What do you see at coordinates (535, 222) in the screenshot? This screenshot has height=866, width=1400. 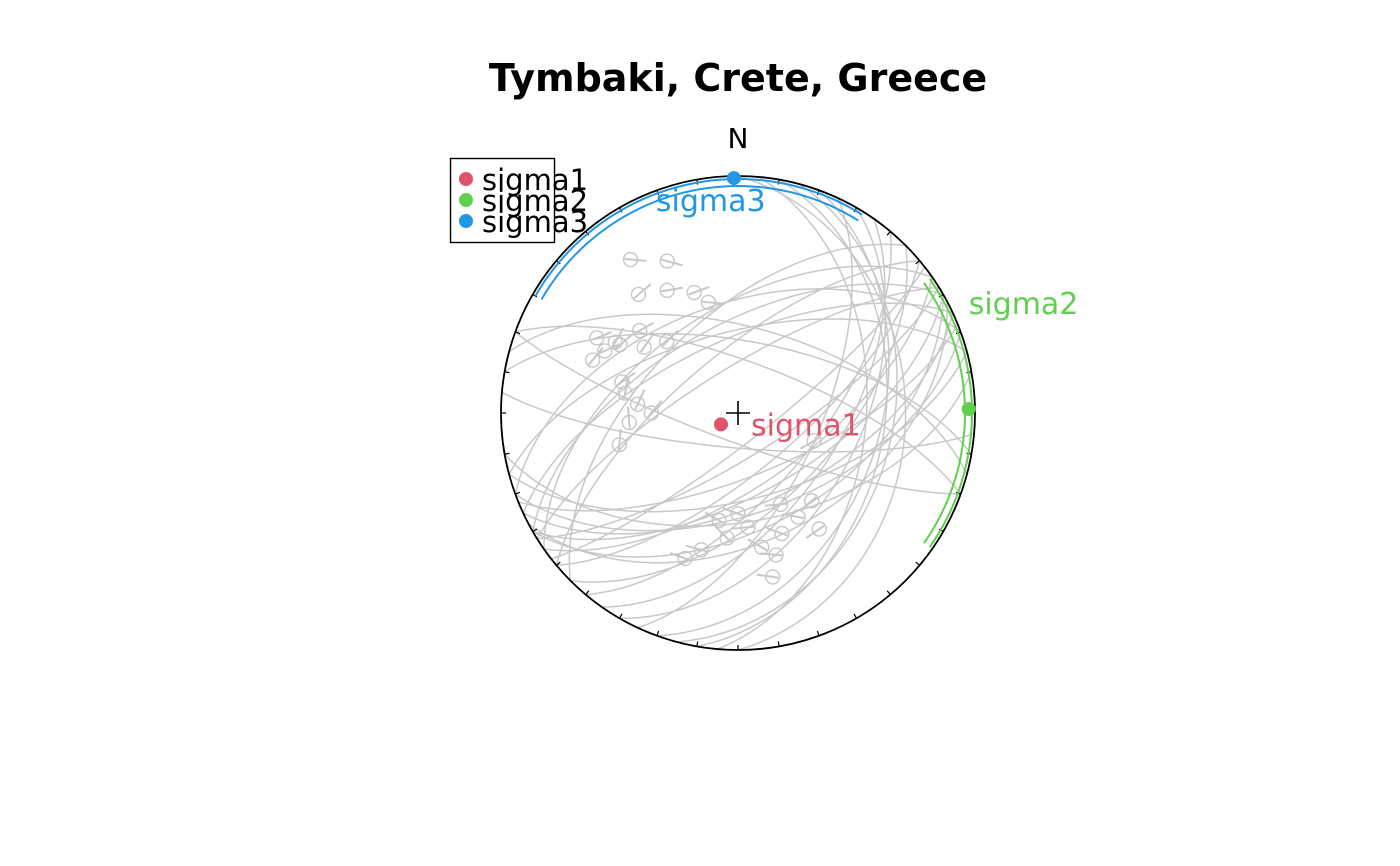 I see `legend-label-sigma3: sigma3` at bounding box center [535, 222].